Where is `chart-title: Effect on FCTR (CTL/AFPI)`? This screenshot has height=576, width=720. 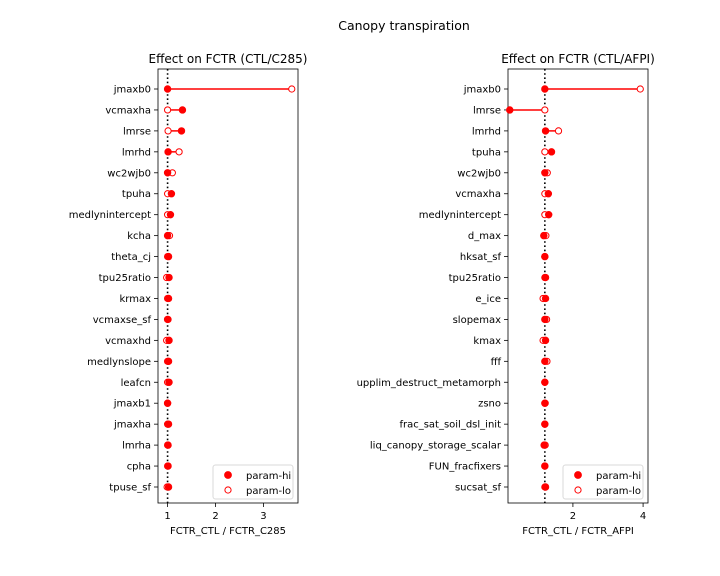 chart-title: Effect on FCTR (CTL/AFPI) is located at coordinates (578, 59).